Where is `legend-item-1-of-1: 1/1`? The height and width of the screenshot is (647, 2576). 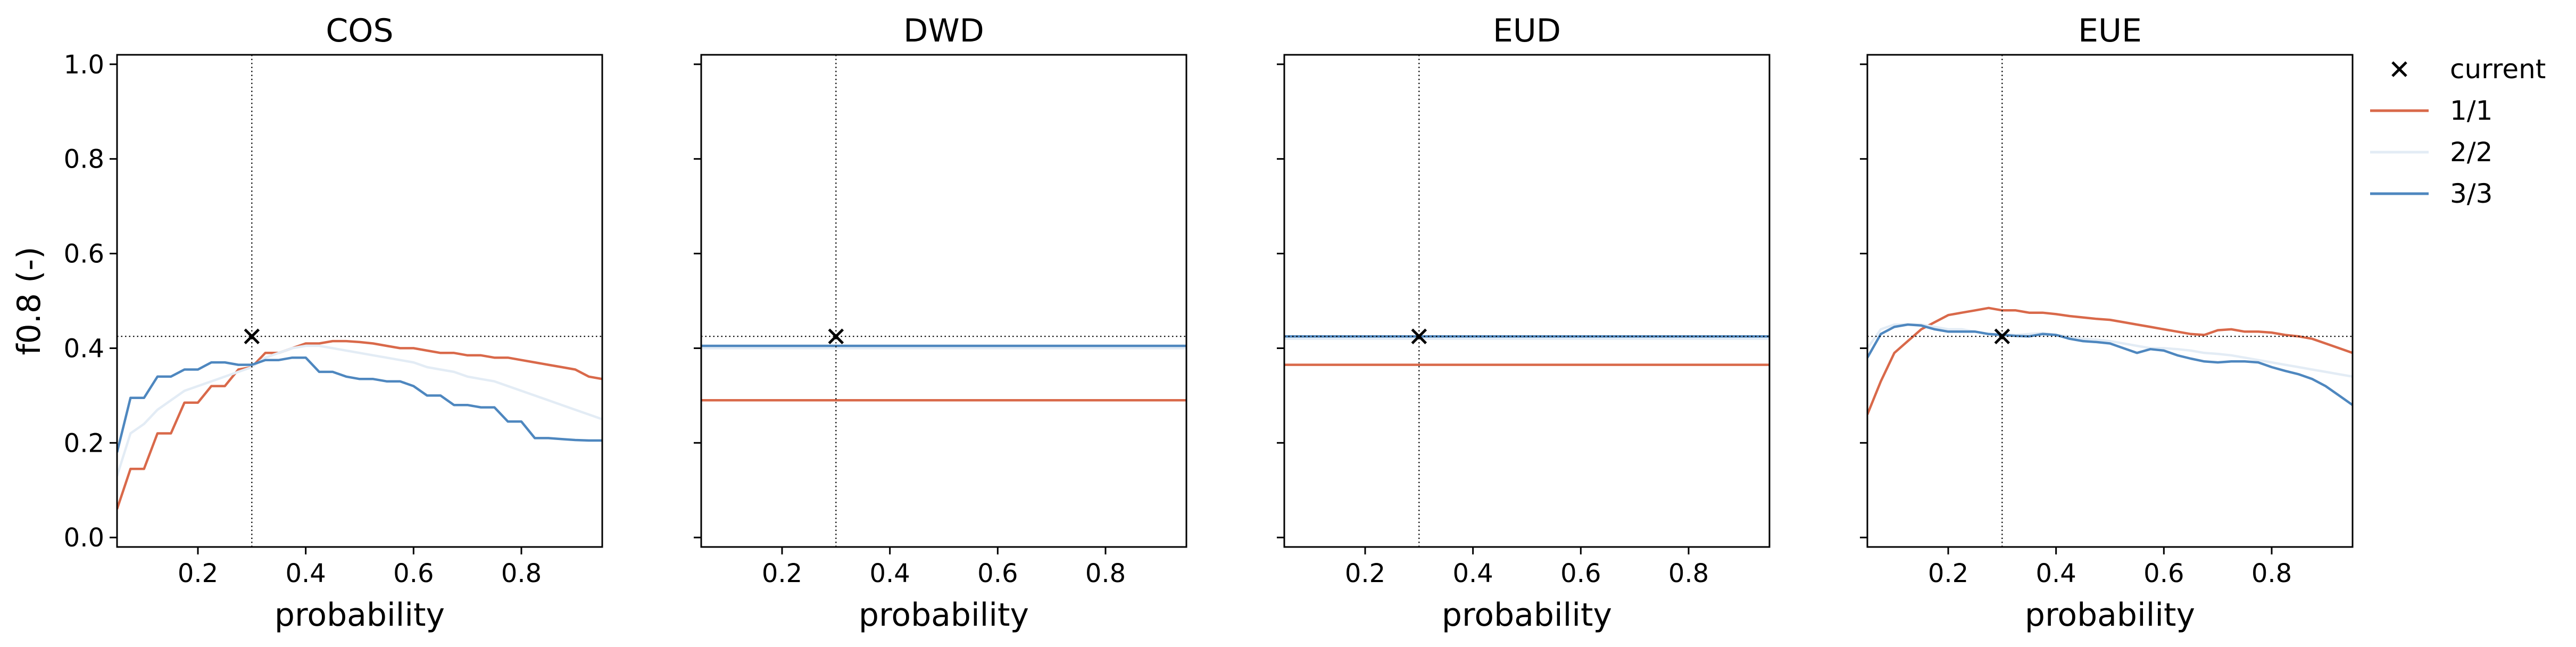
legend-item-1-of-1: 1/1 is located at coordinates (2431, 110).